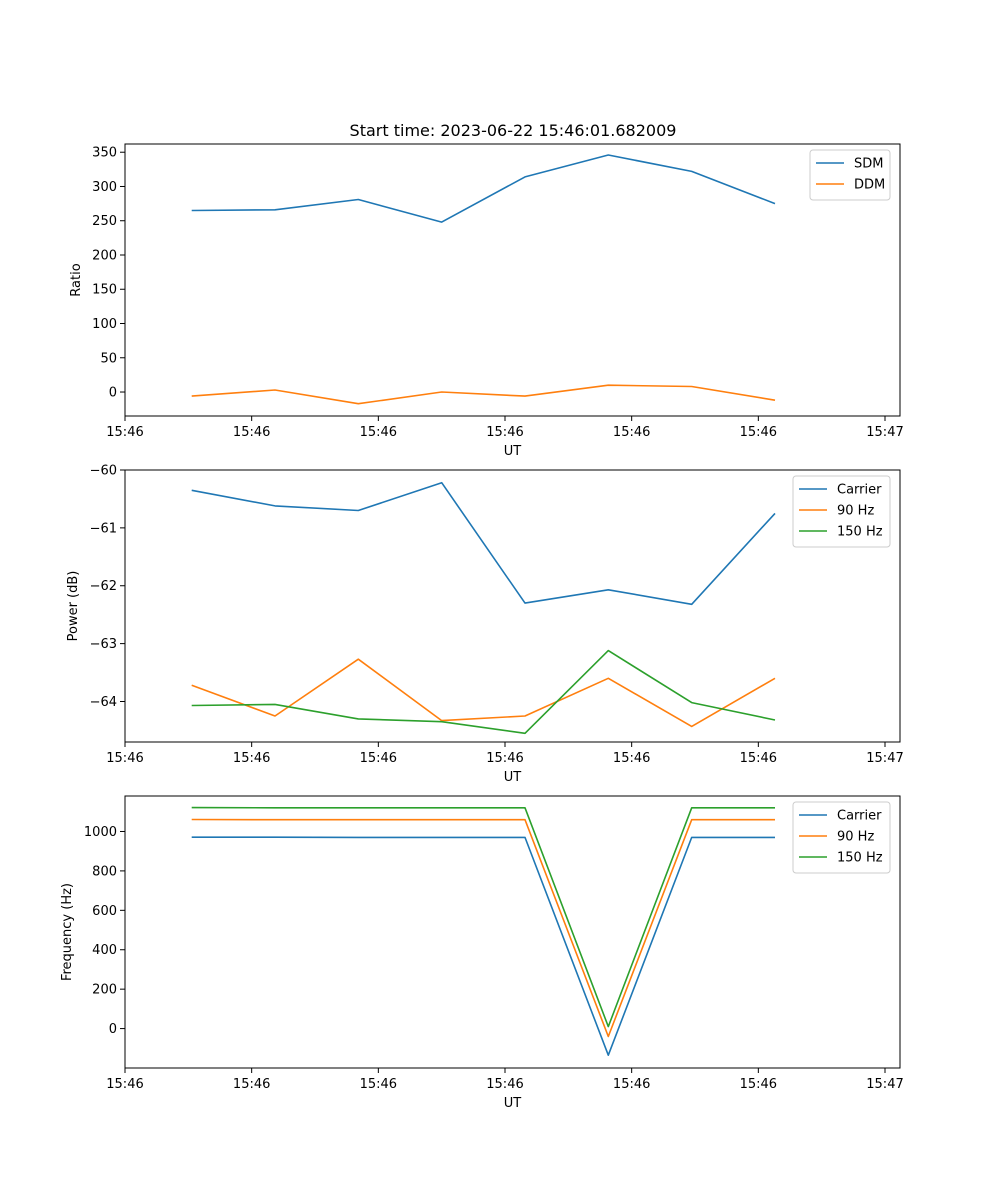 The image size is (1000, 1200). What do you see at coordinates (104, 153) in the screenshot?
I see `y-tick-label: 350` at bounding box center [104, 153].